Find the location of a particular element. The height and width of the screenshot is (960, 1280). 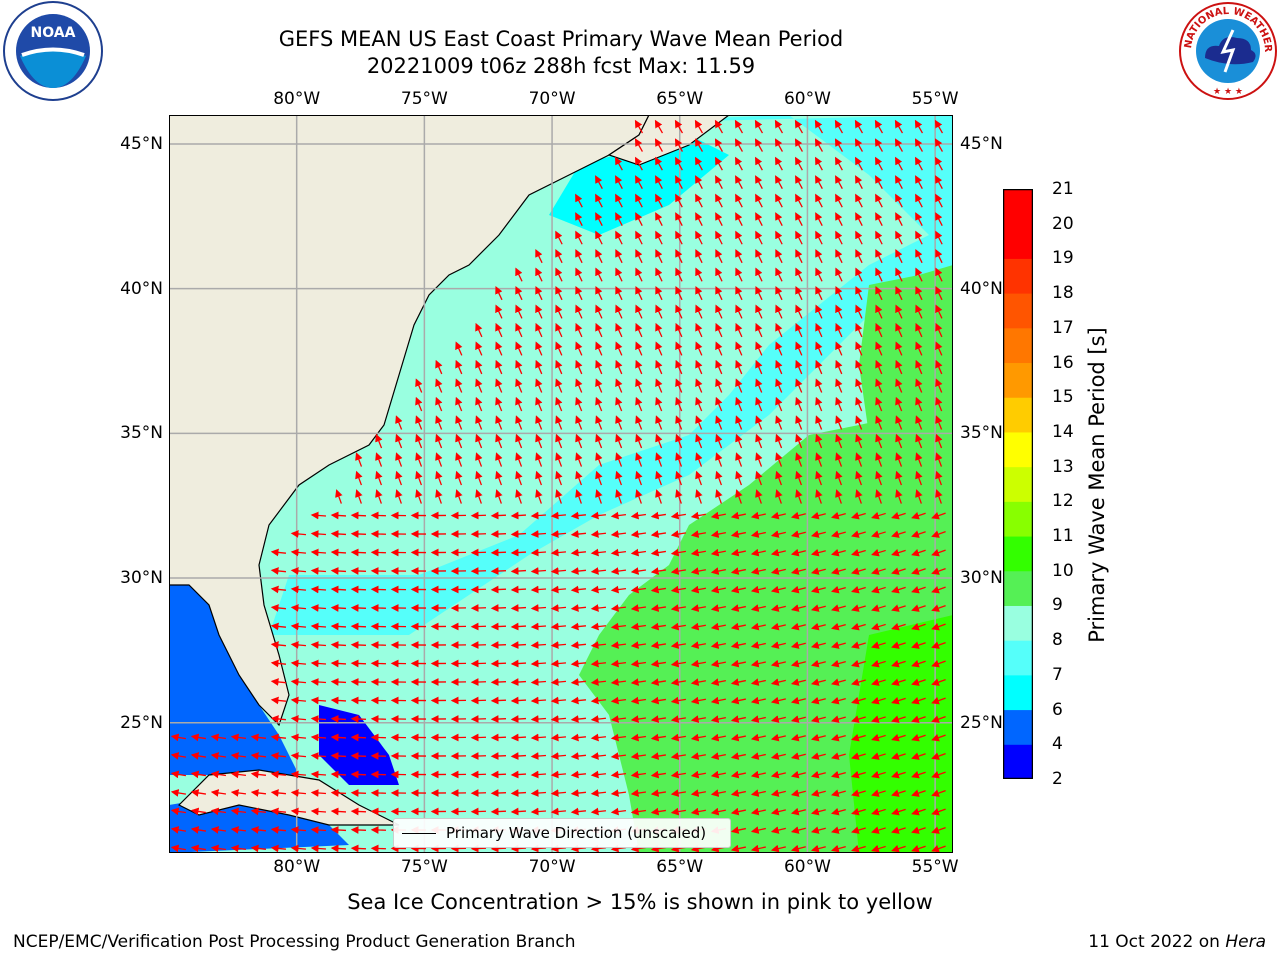

longitude-tick-label: 60°W is located at coordinates (807, 867).